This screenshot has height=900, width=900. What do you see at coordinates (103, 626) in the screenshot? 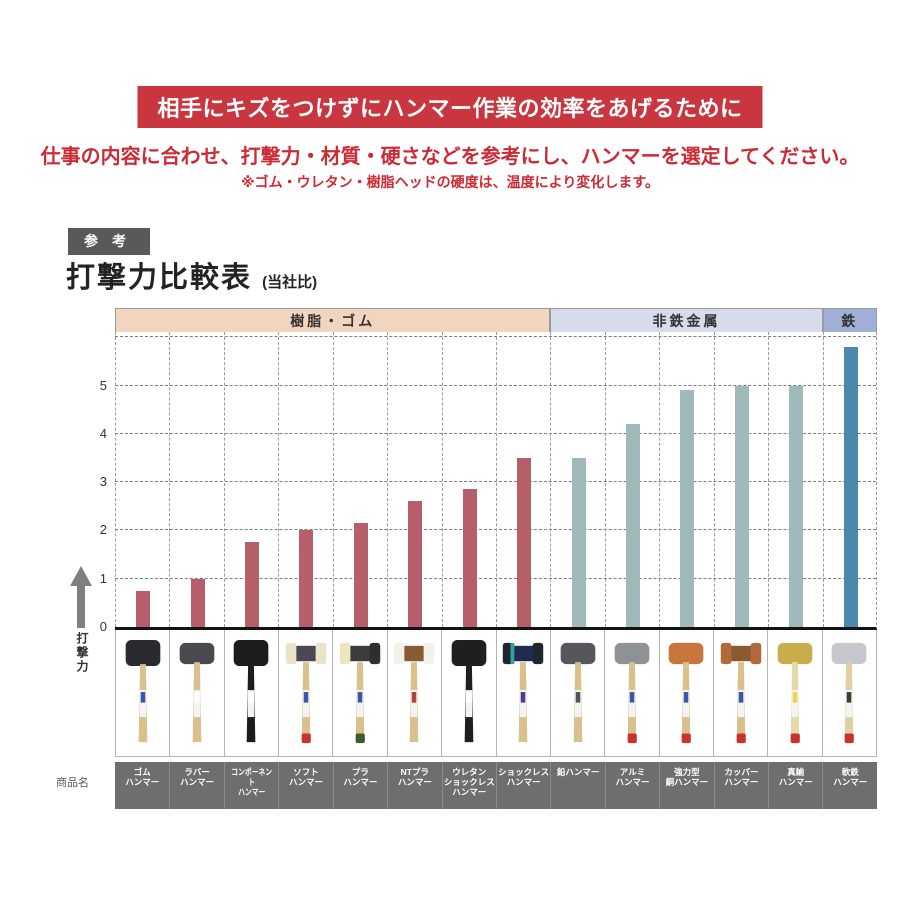
I see `y-tick-label: 0` at bounding box center [103, 626].